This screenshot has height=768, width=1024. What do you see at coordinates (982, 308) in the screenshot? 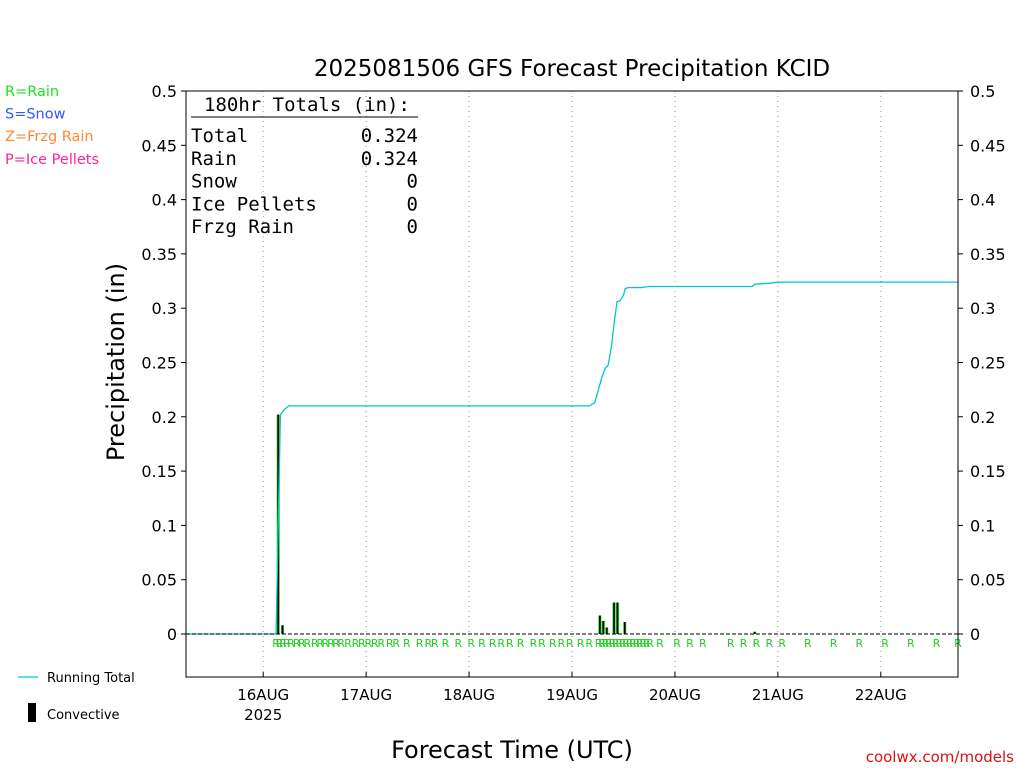
I see `y-tick-label-right: 0.3` at bounding box center [982, 308].